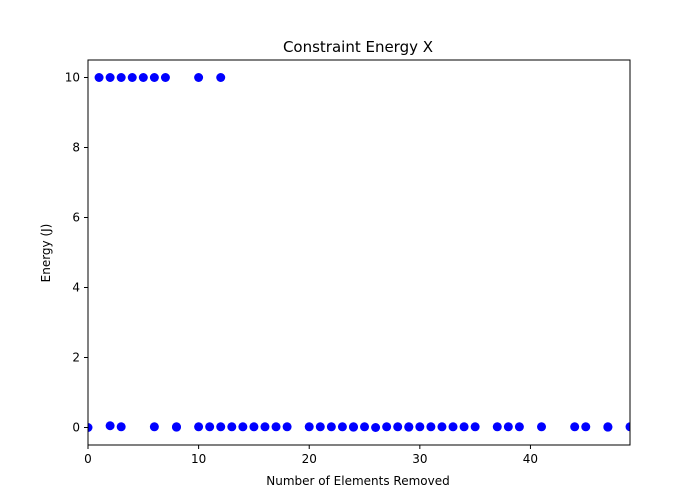 The width and height of the screenshot is (700, 504). Describe the element at coordinates (198, 459) in the screenshot. I see `x-tick-label: 10` at that location.